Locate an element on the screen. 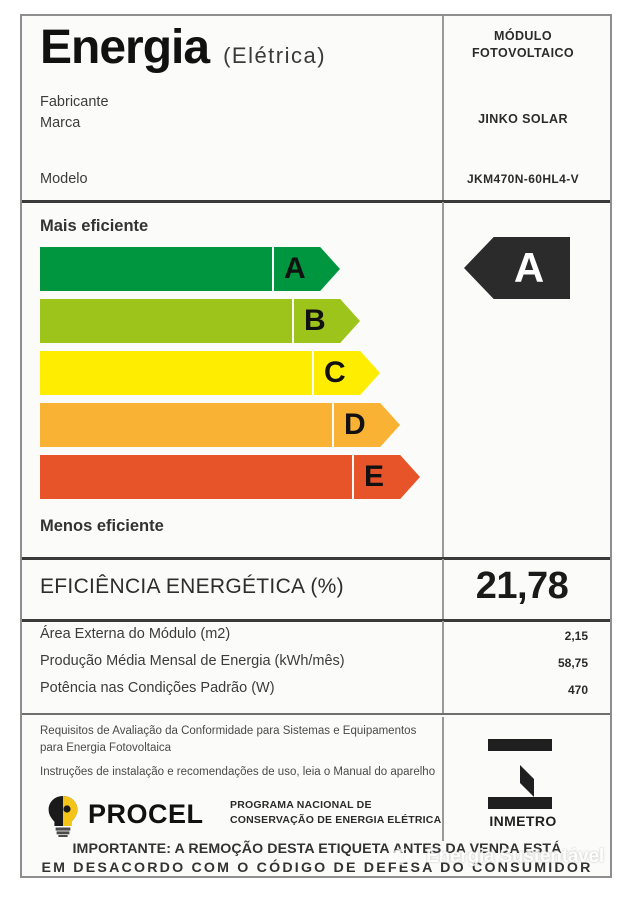 This screenshot has width=629, height=900. model-value: JKM470N-60HL4-V is located at coordinates (523, 179).